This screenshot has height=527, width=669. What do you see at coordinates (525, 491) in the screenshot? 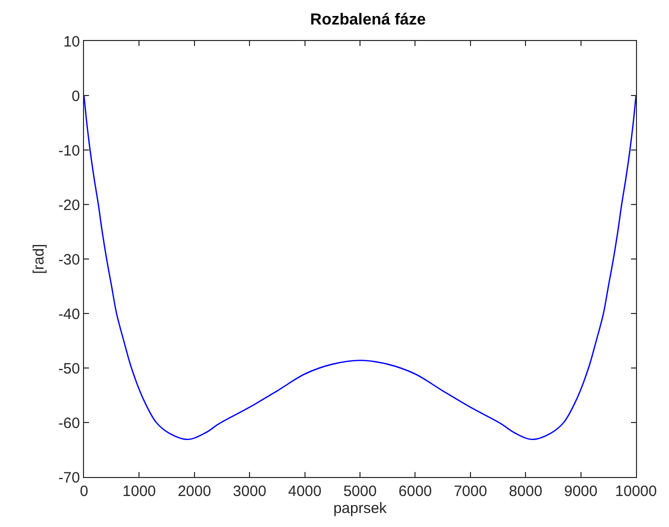
I see `x-tick-label: 8000` at bounding box center [525, 491].